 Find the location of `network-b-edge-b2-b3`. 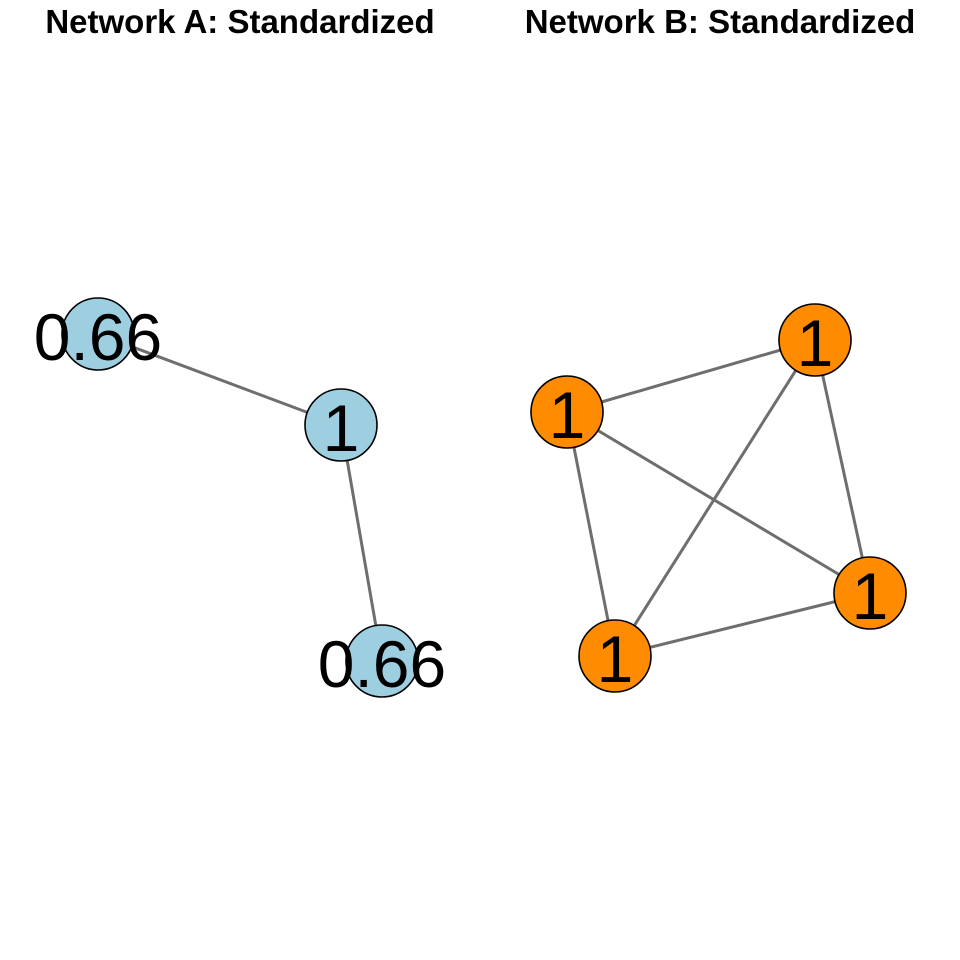

network-b-edge-b2-b3 is located at coordinates (715, 498).